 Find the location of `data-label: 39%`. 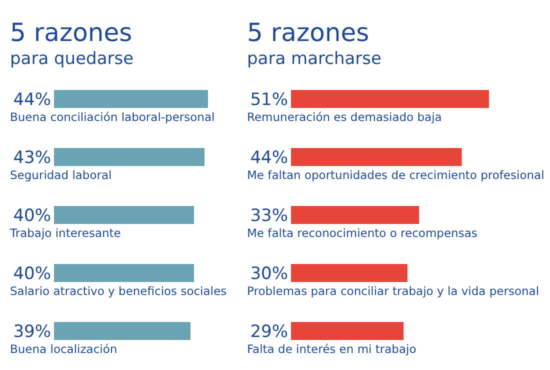

data-label: 39% is located at coordinates (32, 332).